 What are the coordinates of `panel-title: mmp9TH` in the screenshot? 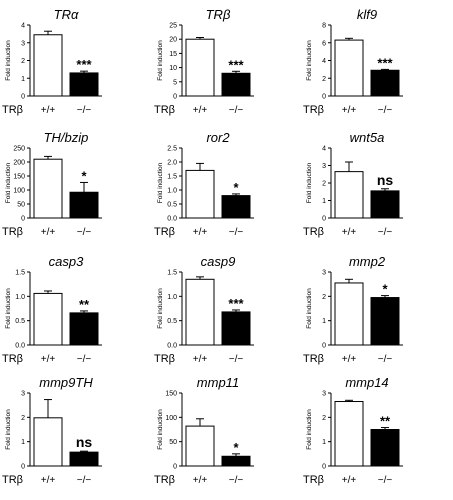 It's located at (66, 382).